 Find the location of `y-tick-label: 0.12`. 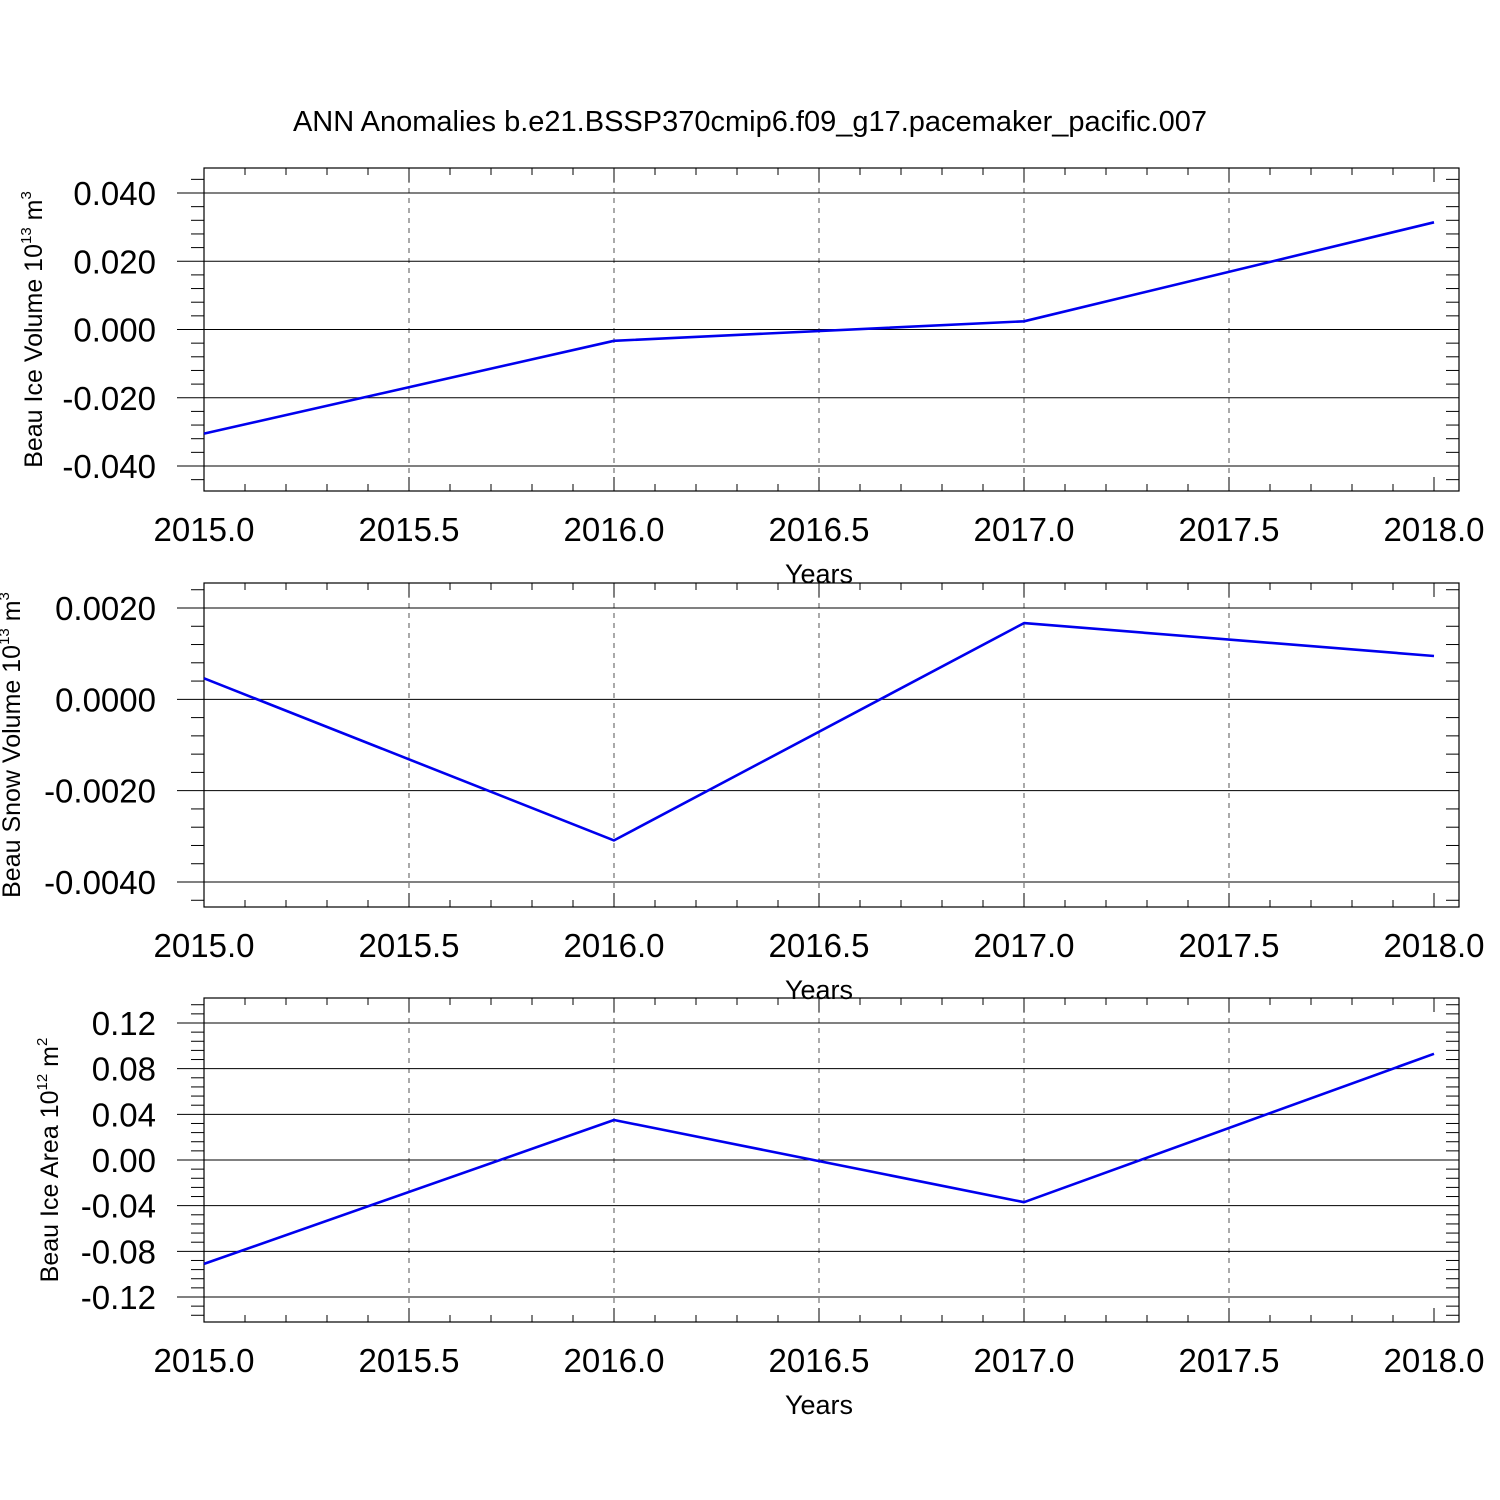

y-tick-label: 0.12 is located at coordinates (124, 1023).